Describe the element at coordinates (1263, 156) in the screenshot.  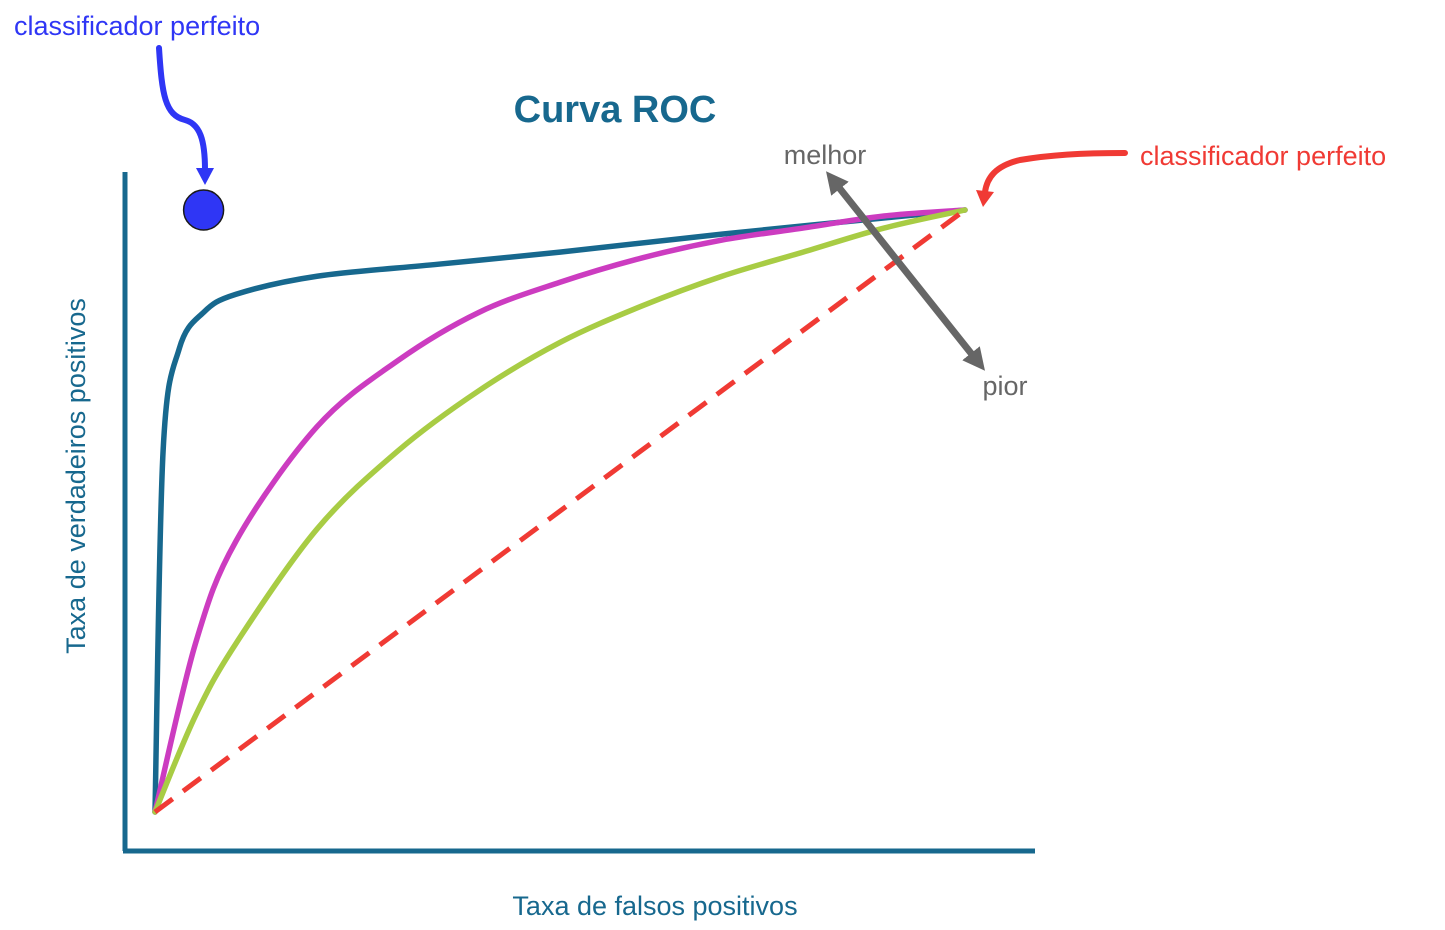
I see `perfect-classifier-label-right: classificador perfeito` at that location.